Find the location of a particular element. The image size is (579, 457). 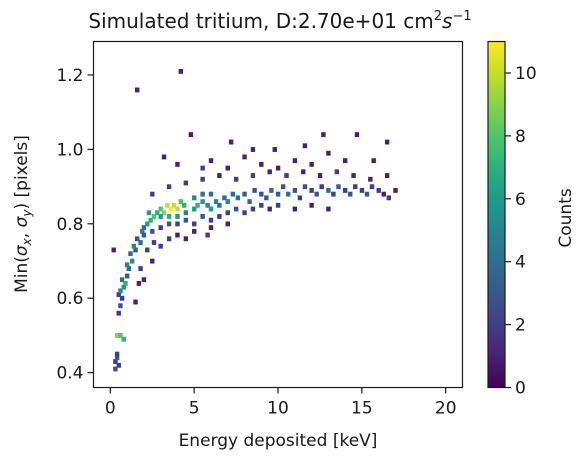

y-tick-label: 0.8 is located at coordinates (69, 225).